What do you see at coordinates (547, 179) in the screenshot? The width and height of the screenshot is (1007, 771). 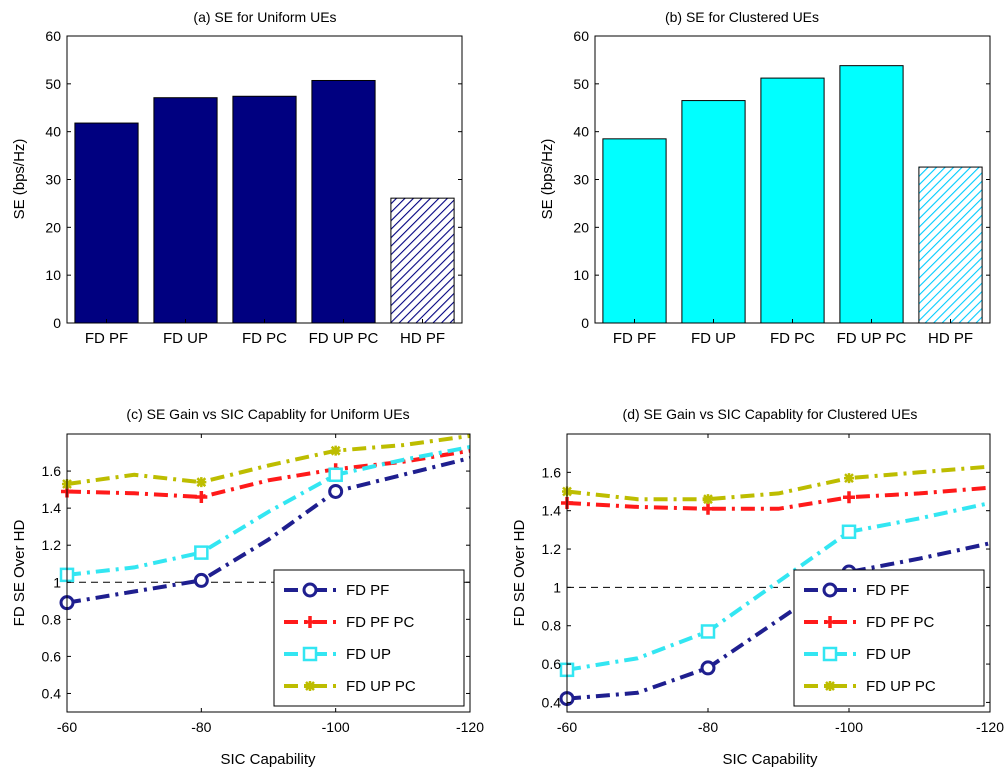 I see `y-axis-label-b: SE (bps/Hz)` at bounding box center [547, 179].